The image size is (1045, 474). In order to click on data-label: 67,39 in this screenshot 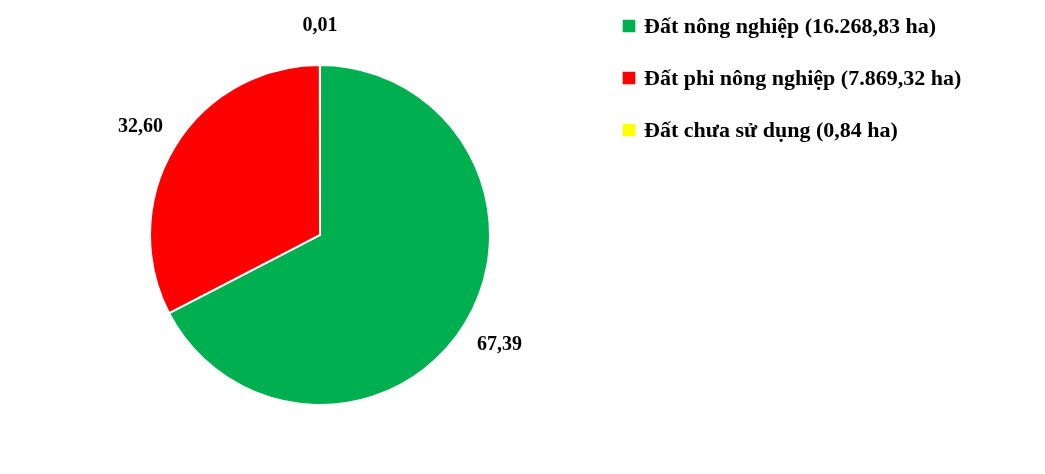, I will do `click(499, 343)`.